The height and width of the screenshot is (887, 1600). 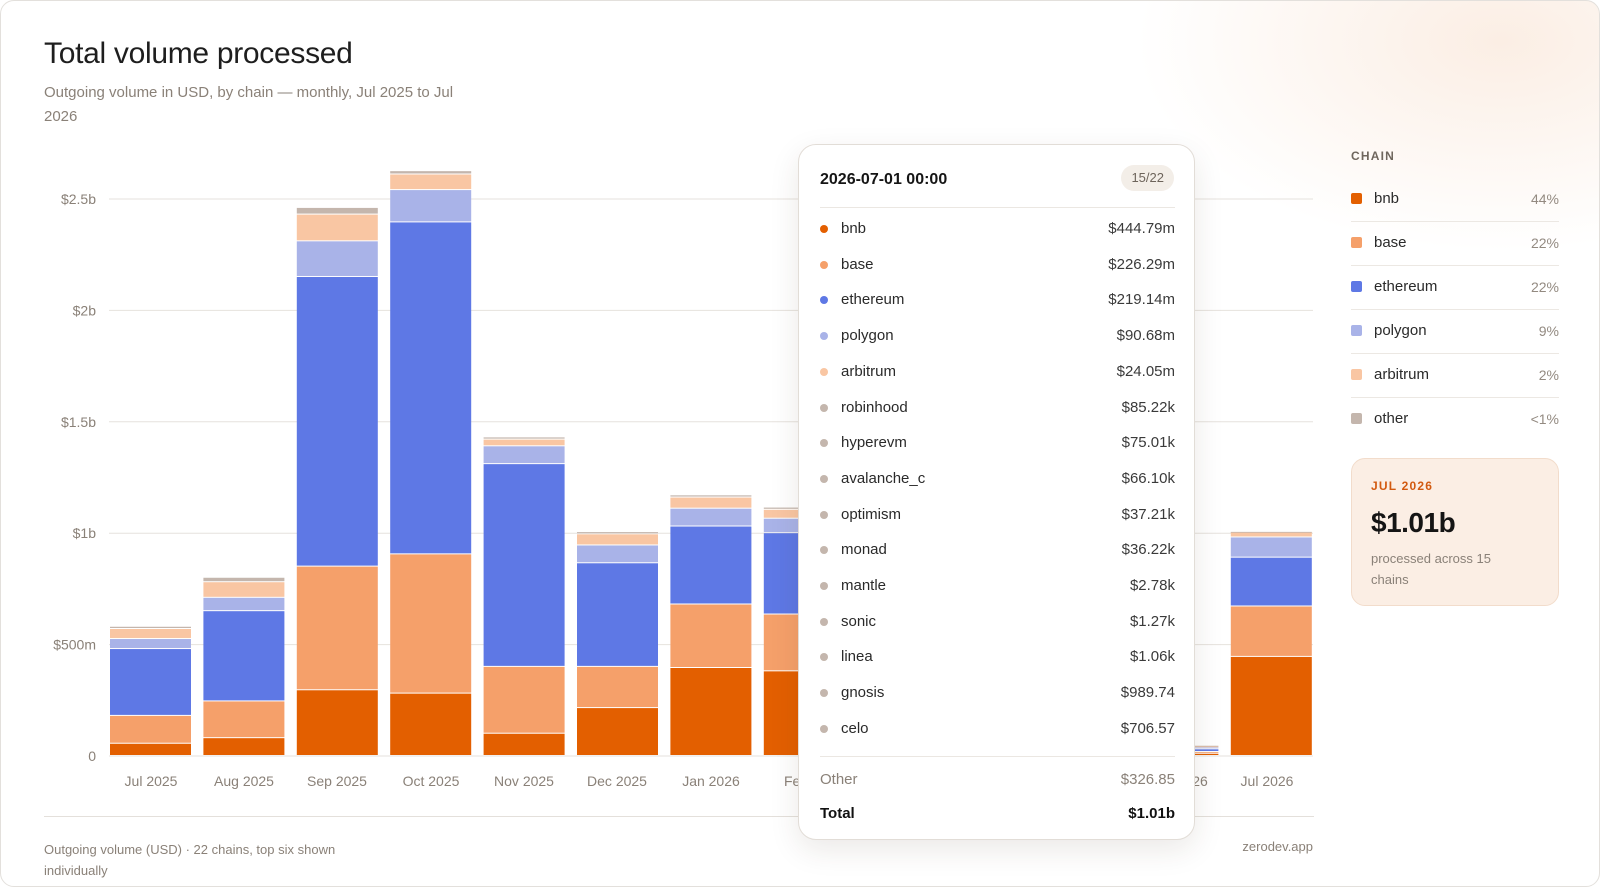 I want to click on tooltip-total-row: Total $1.01b, so click(x=997, y=814).